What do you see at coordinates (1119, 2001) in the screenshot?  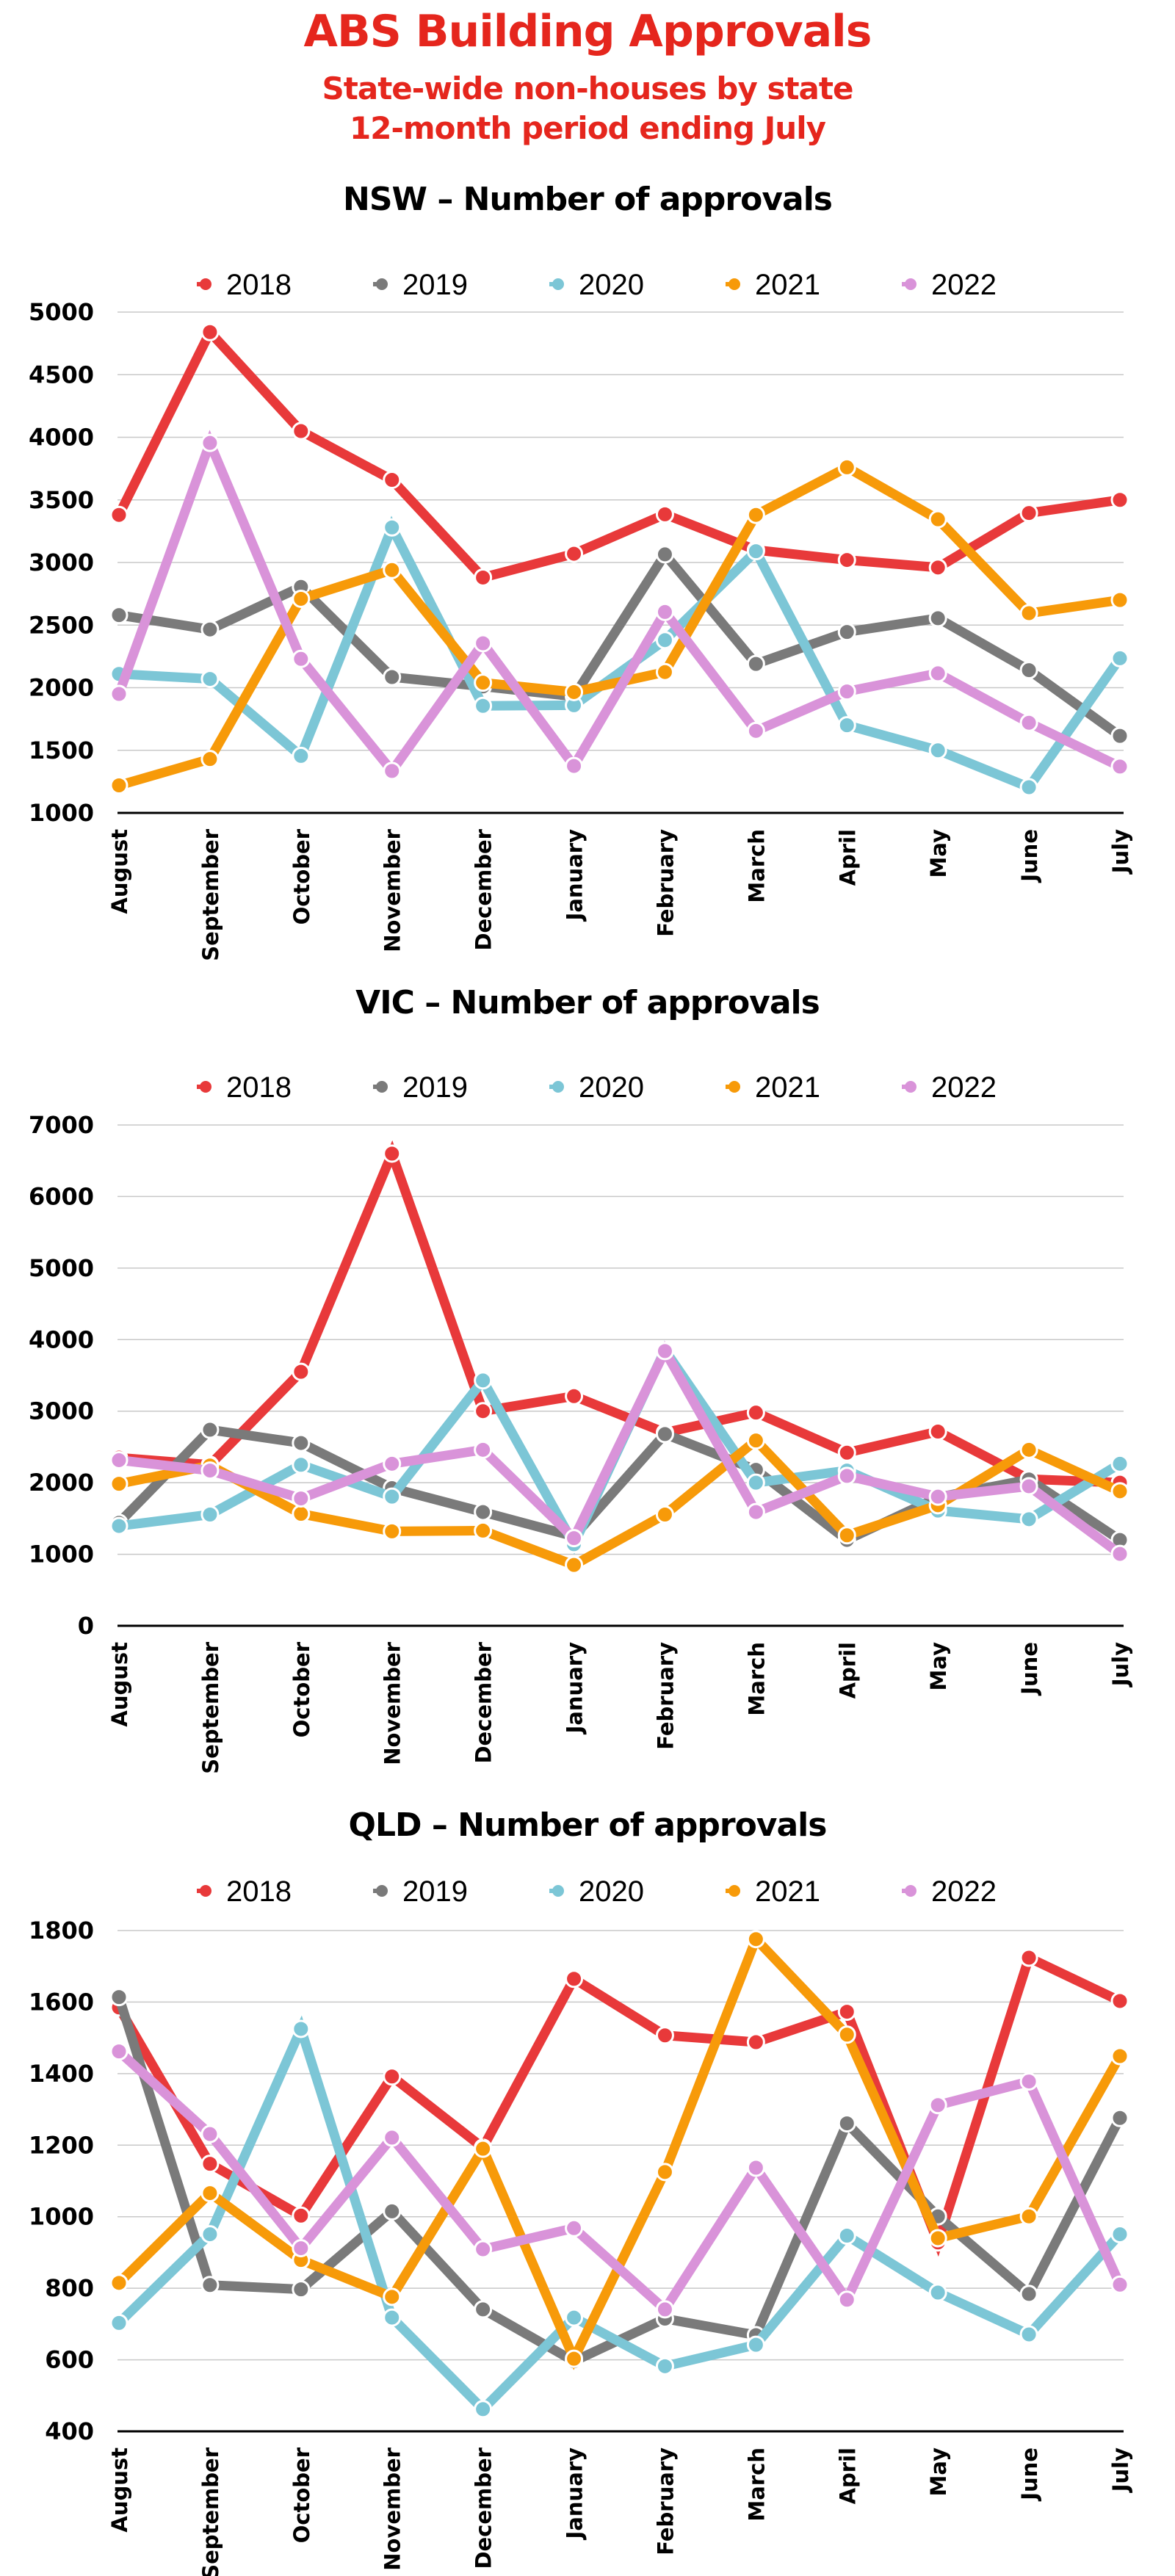 I see `data-point-2018-july` at bounding box center [1119, 2001].